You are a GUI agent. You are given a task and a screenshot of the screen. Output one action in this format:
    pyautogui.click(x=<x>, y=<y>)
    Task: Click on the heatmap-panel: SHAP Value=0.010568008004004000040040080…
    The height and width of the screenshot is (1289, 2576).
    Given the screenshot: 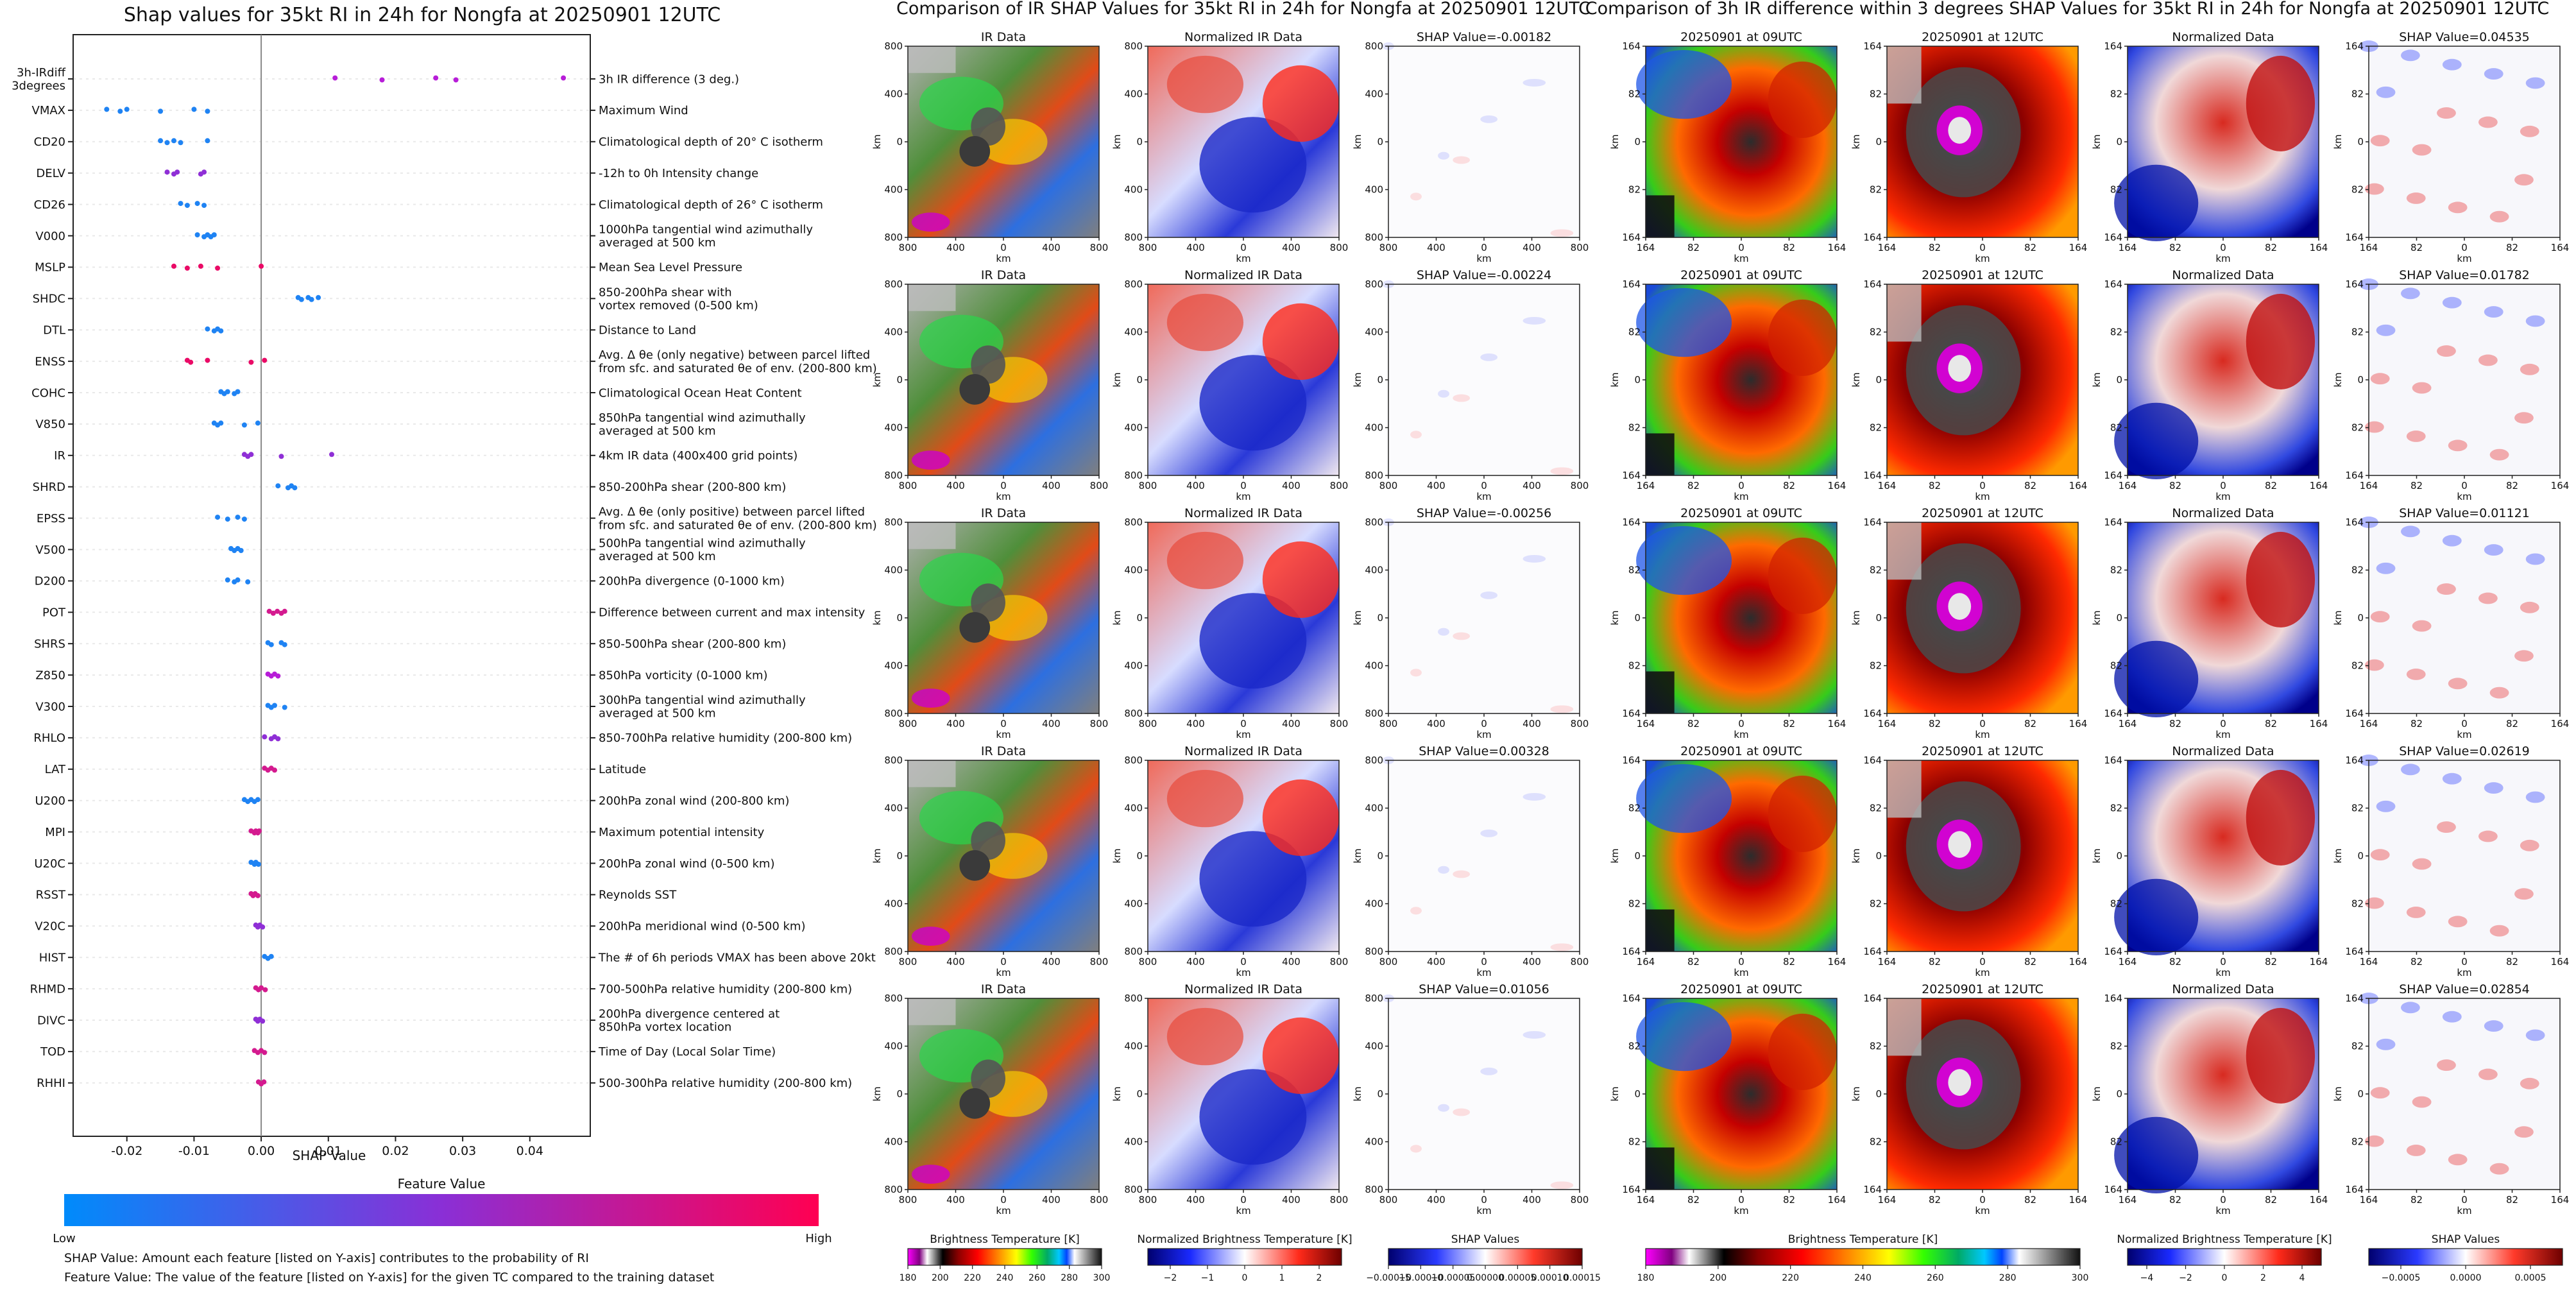 What is the action you would take?
    pyautogui.click(x=1470, y=1099)
    